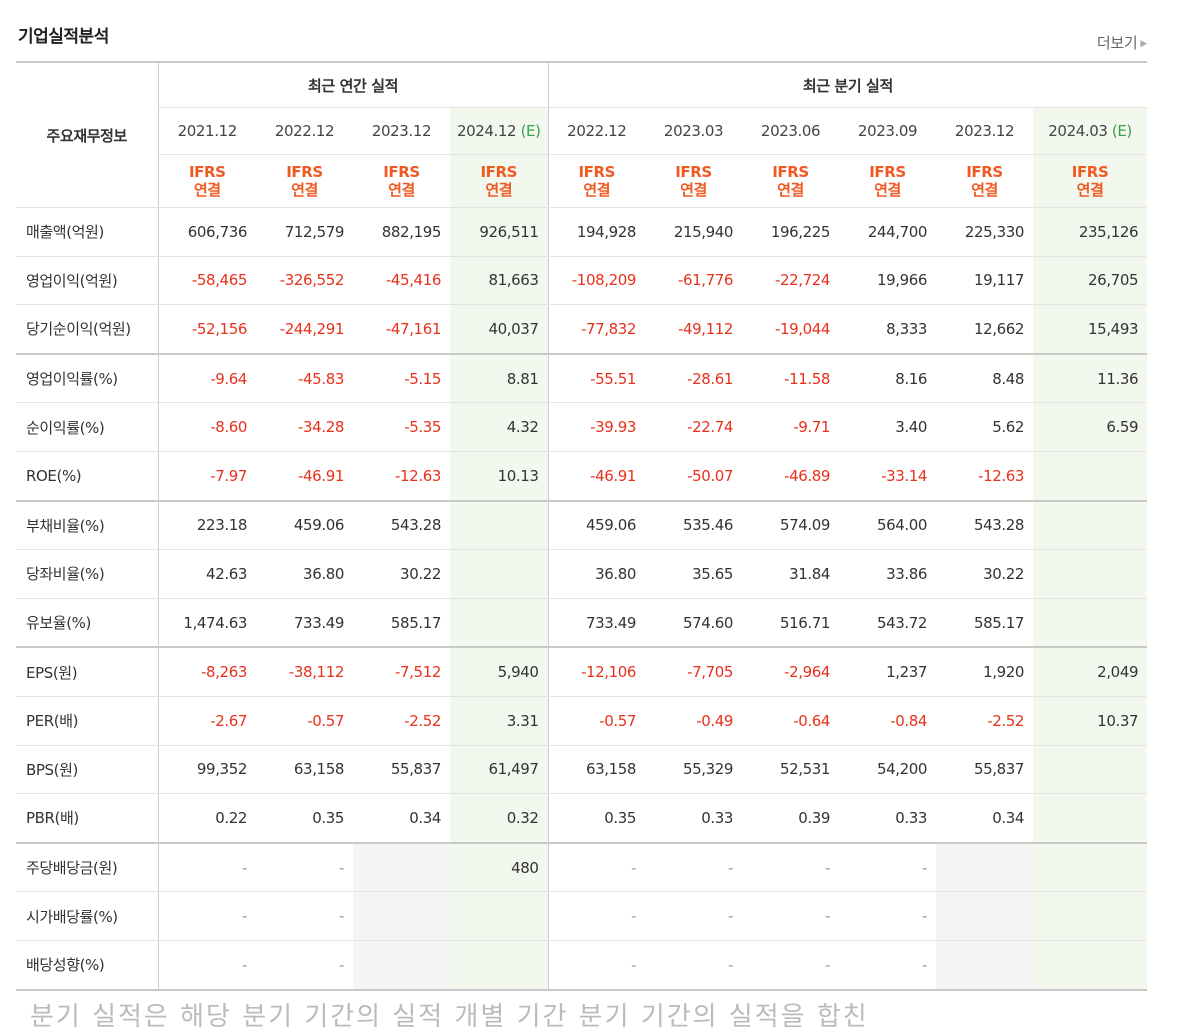 The image size is (1179, 1033). What do you see at coordinates (985, 378) in the screenshot?
I see `table-cell: 8.48` at bounding box center [985, 378].